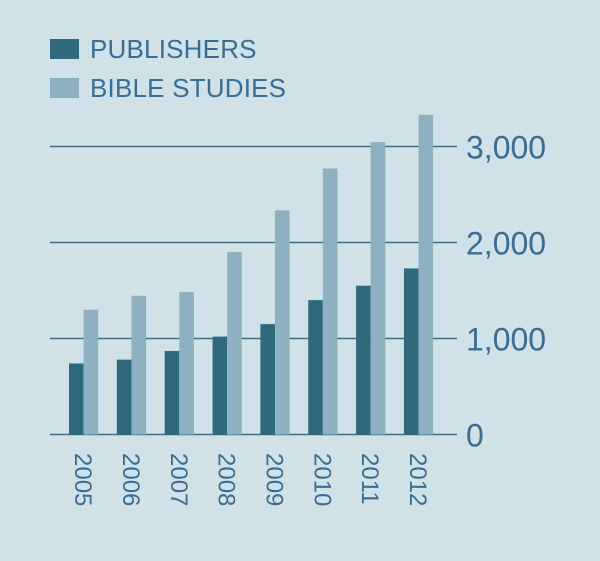 This screenshot has height=561, width=600. What do you see at coordinates (172, 392) in the screenshot?
I see `bar-publishers-2007` at bounding box center [172, 392].